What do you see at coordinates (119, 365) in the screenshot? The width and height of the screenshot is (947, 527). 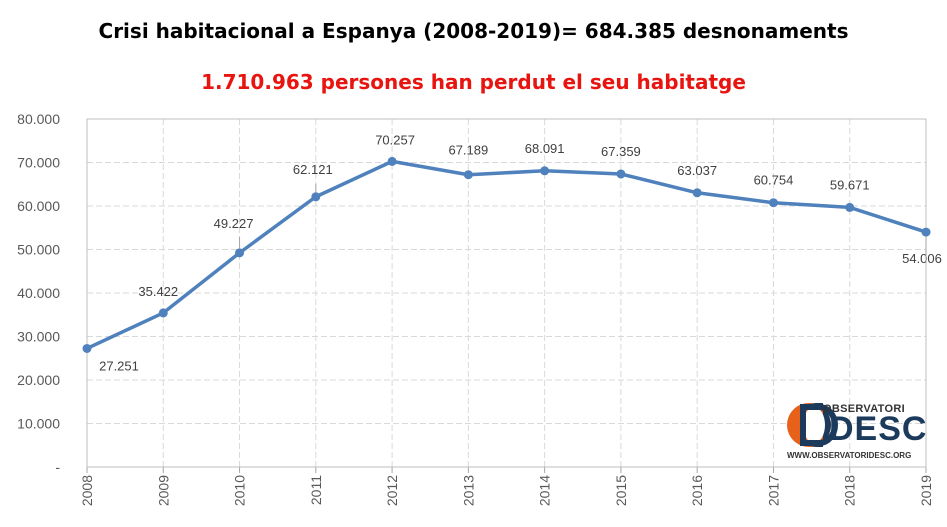 I see `data-label-2008: 27.251` at bounding box center [119, 365].